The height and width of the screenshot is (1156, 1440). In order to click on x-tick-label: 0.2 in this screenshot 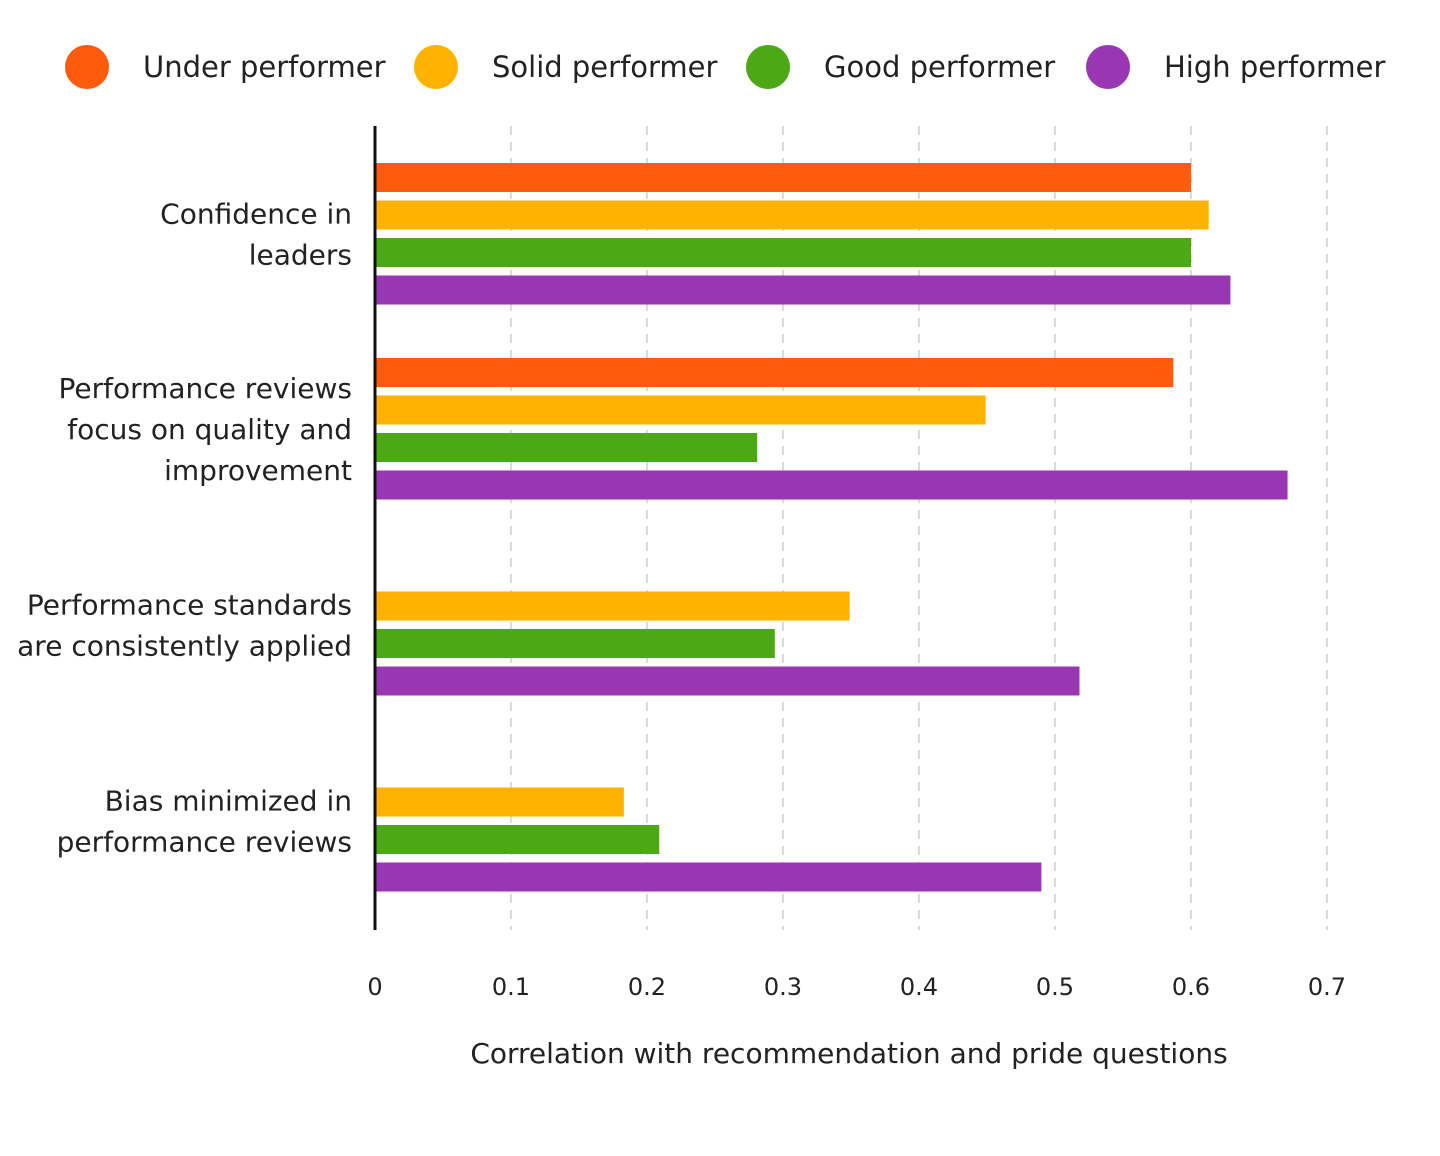, I will do `click(647, 987)`.